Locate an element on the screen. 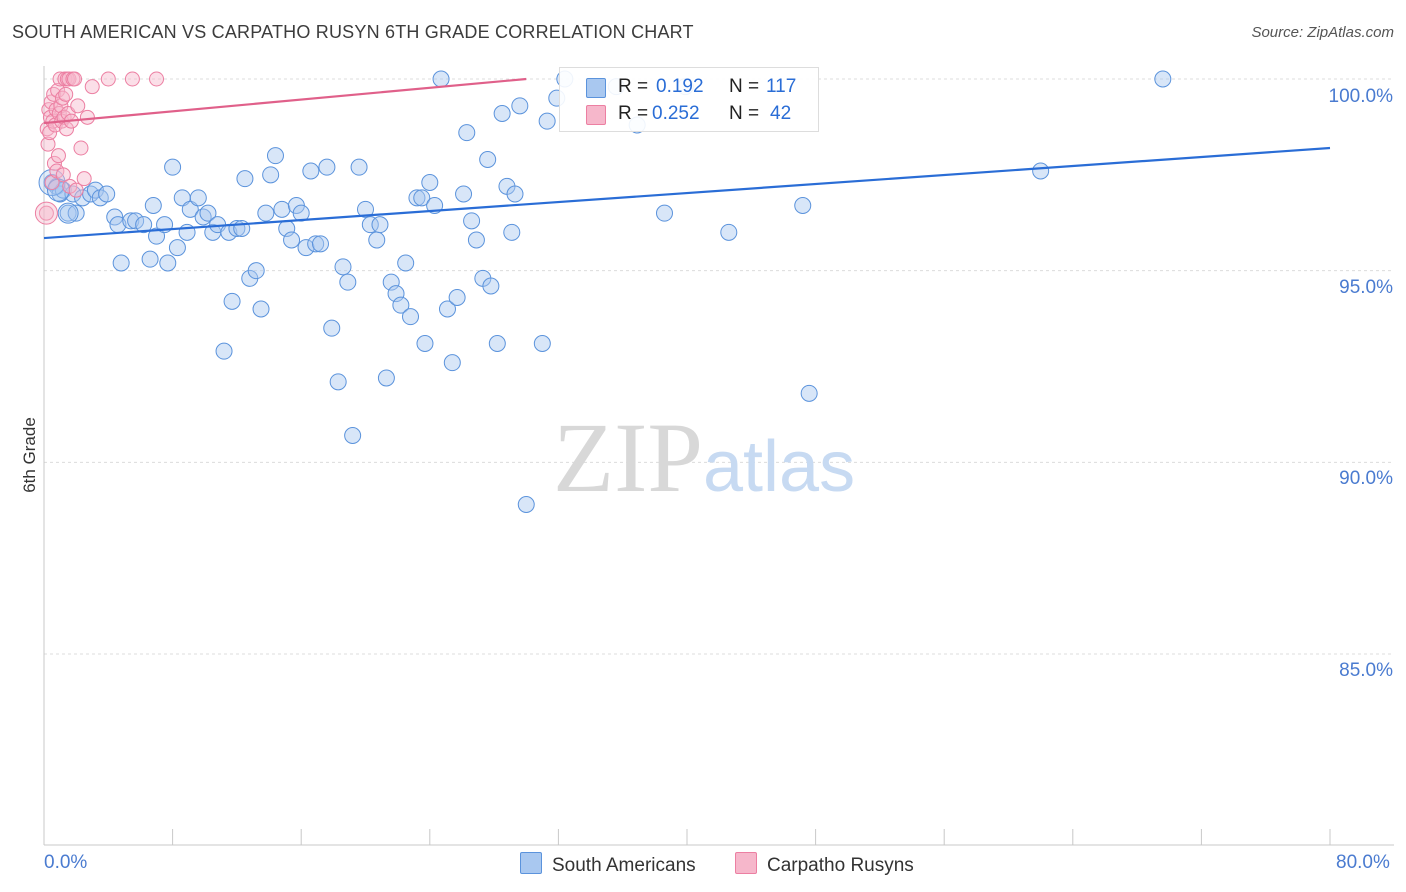 The image size is (1406, 892). stats-legend: R = 0.192 N = 117 R = 0.252 N = 42 is located at coordinates (689, 99).